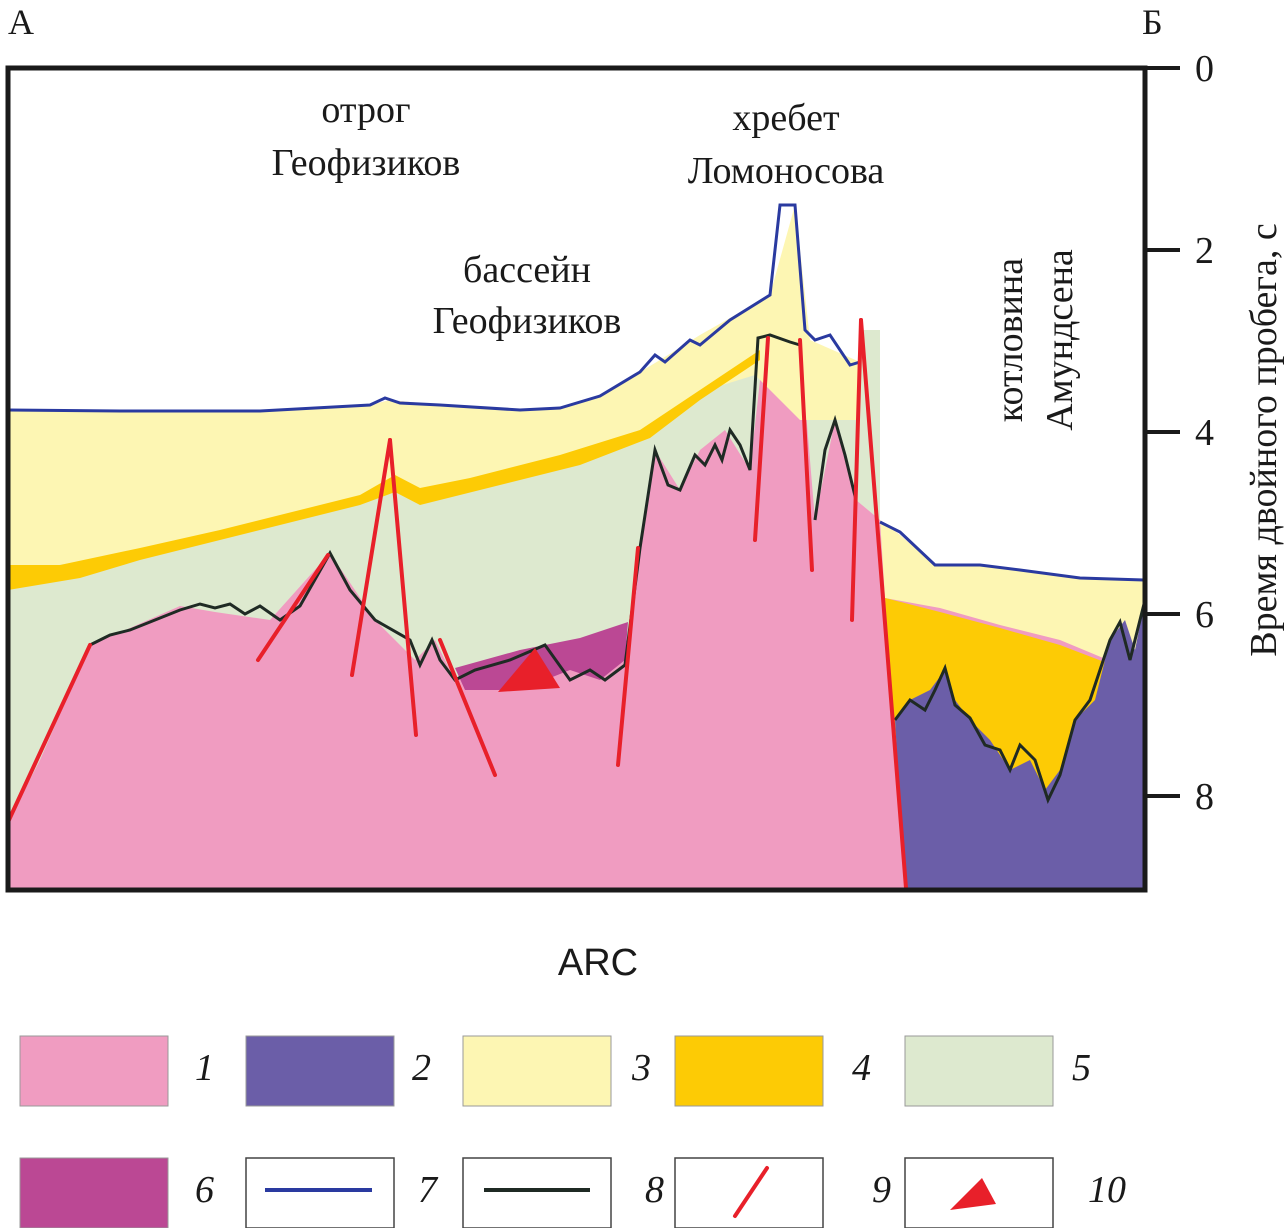  What do you see at coordinates (527, 270) in the screenshot?
I see `label-basin-line1: бассейн` at bounding box center [527, 270].